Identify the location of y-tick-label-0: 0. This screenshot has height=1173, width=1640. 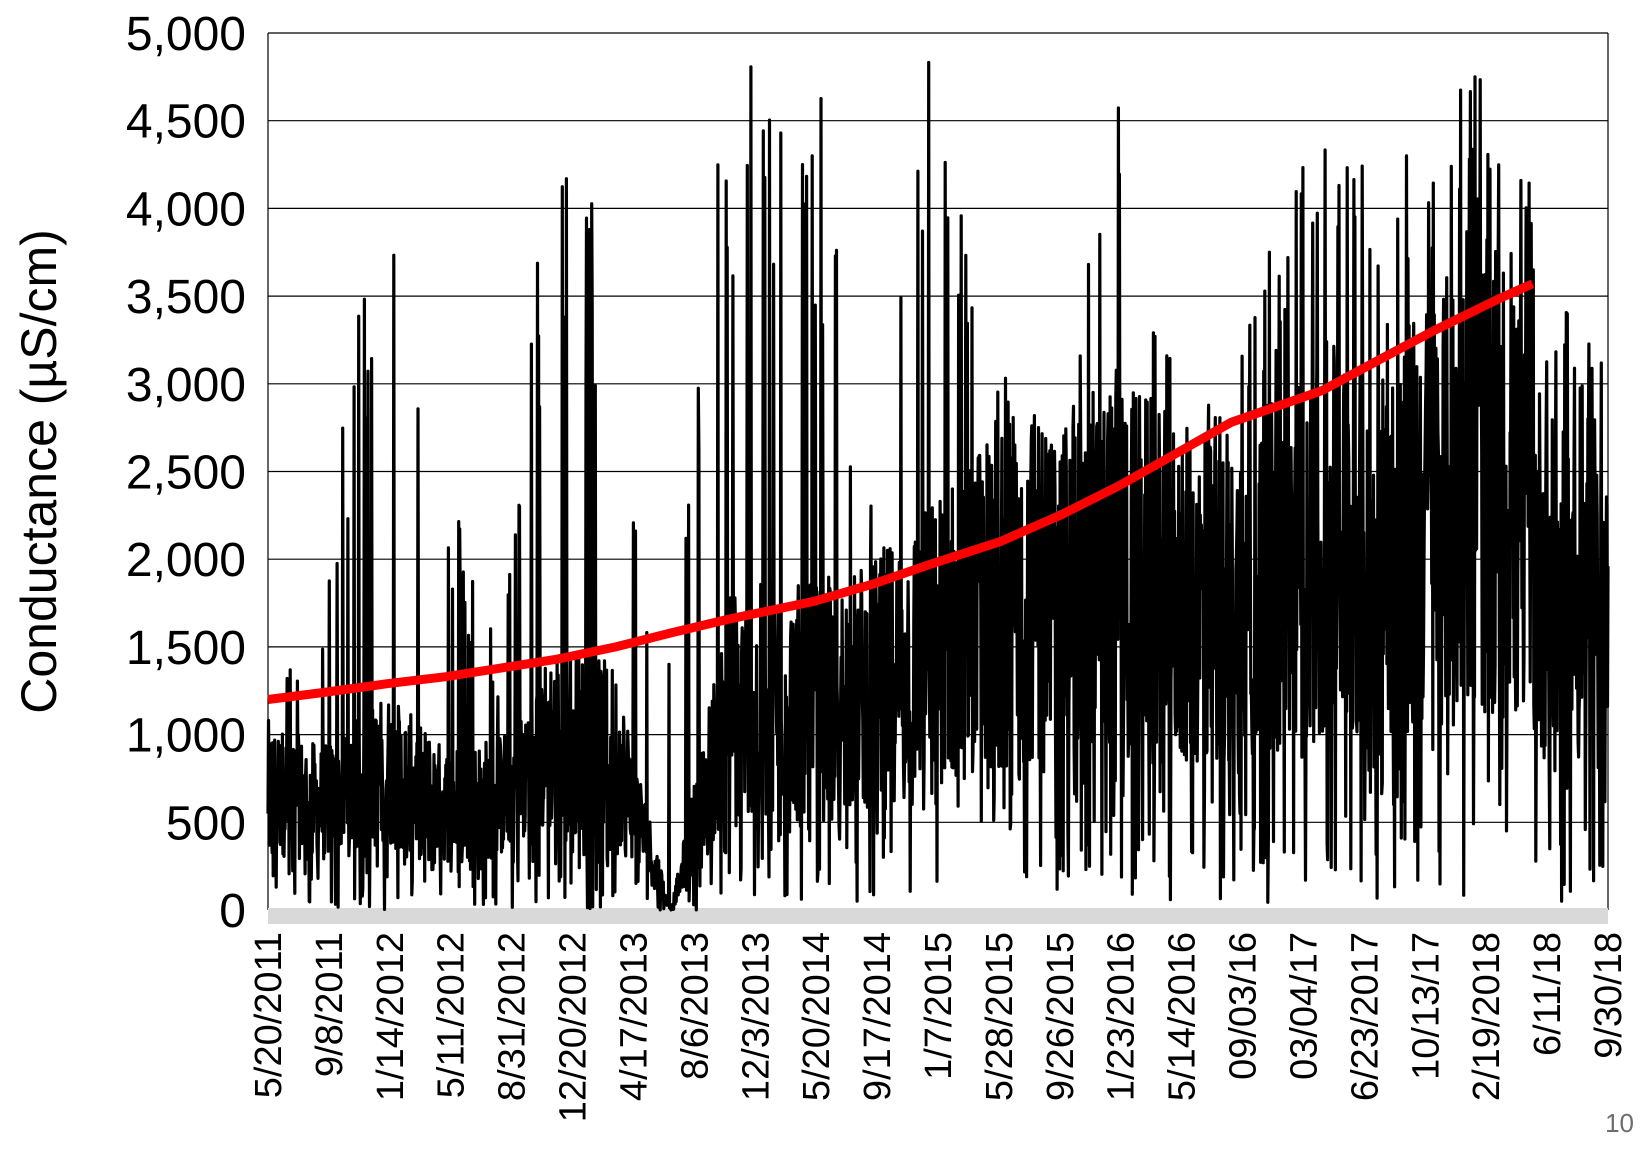
(232, 911).